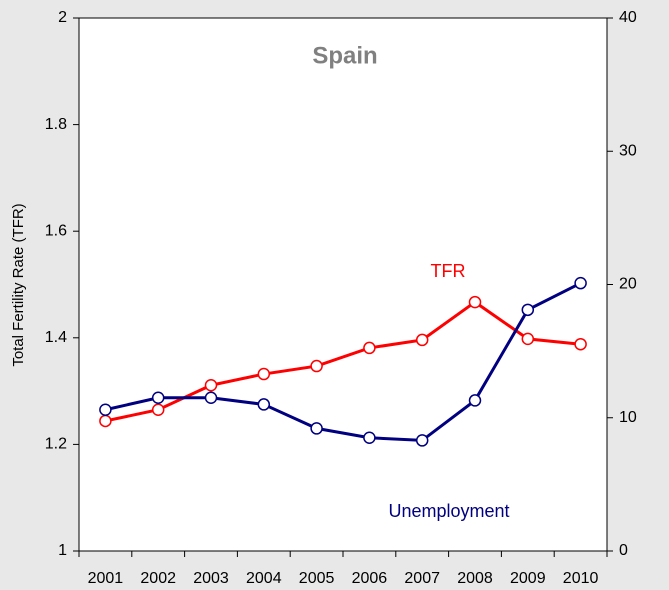 This screenshot has width=669, height=590. What do you see at coordinates (56, 337) in the screenshot?
I see `y-tick-label: 1.4` at bounding box center [56, 337].